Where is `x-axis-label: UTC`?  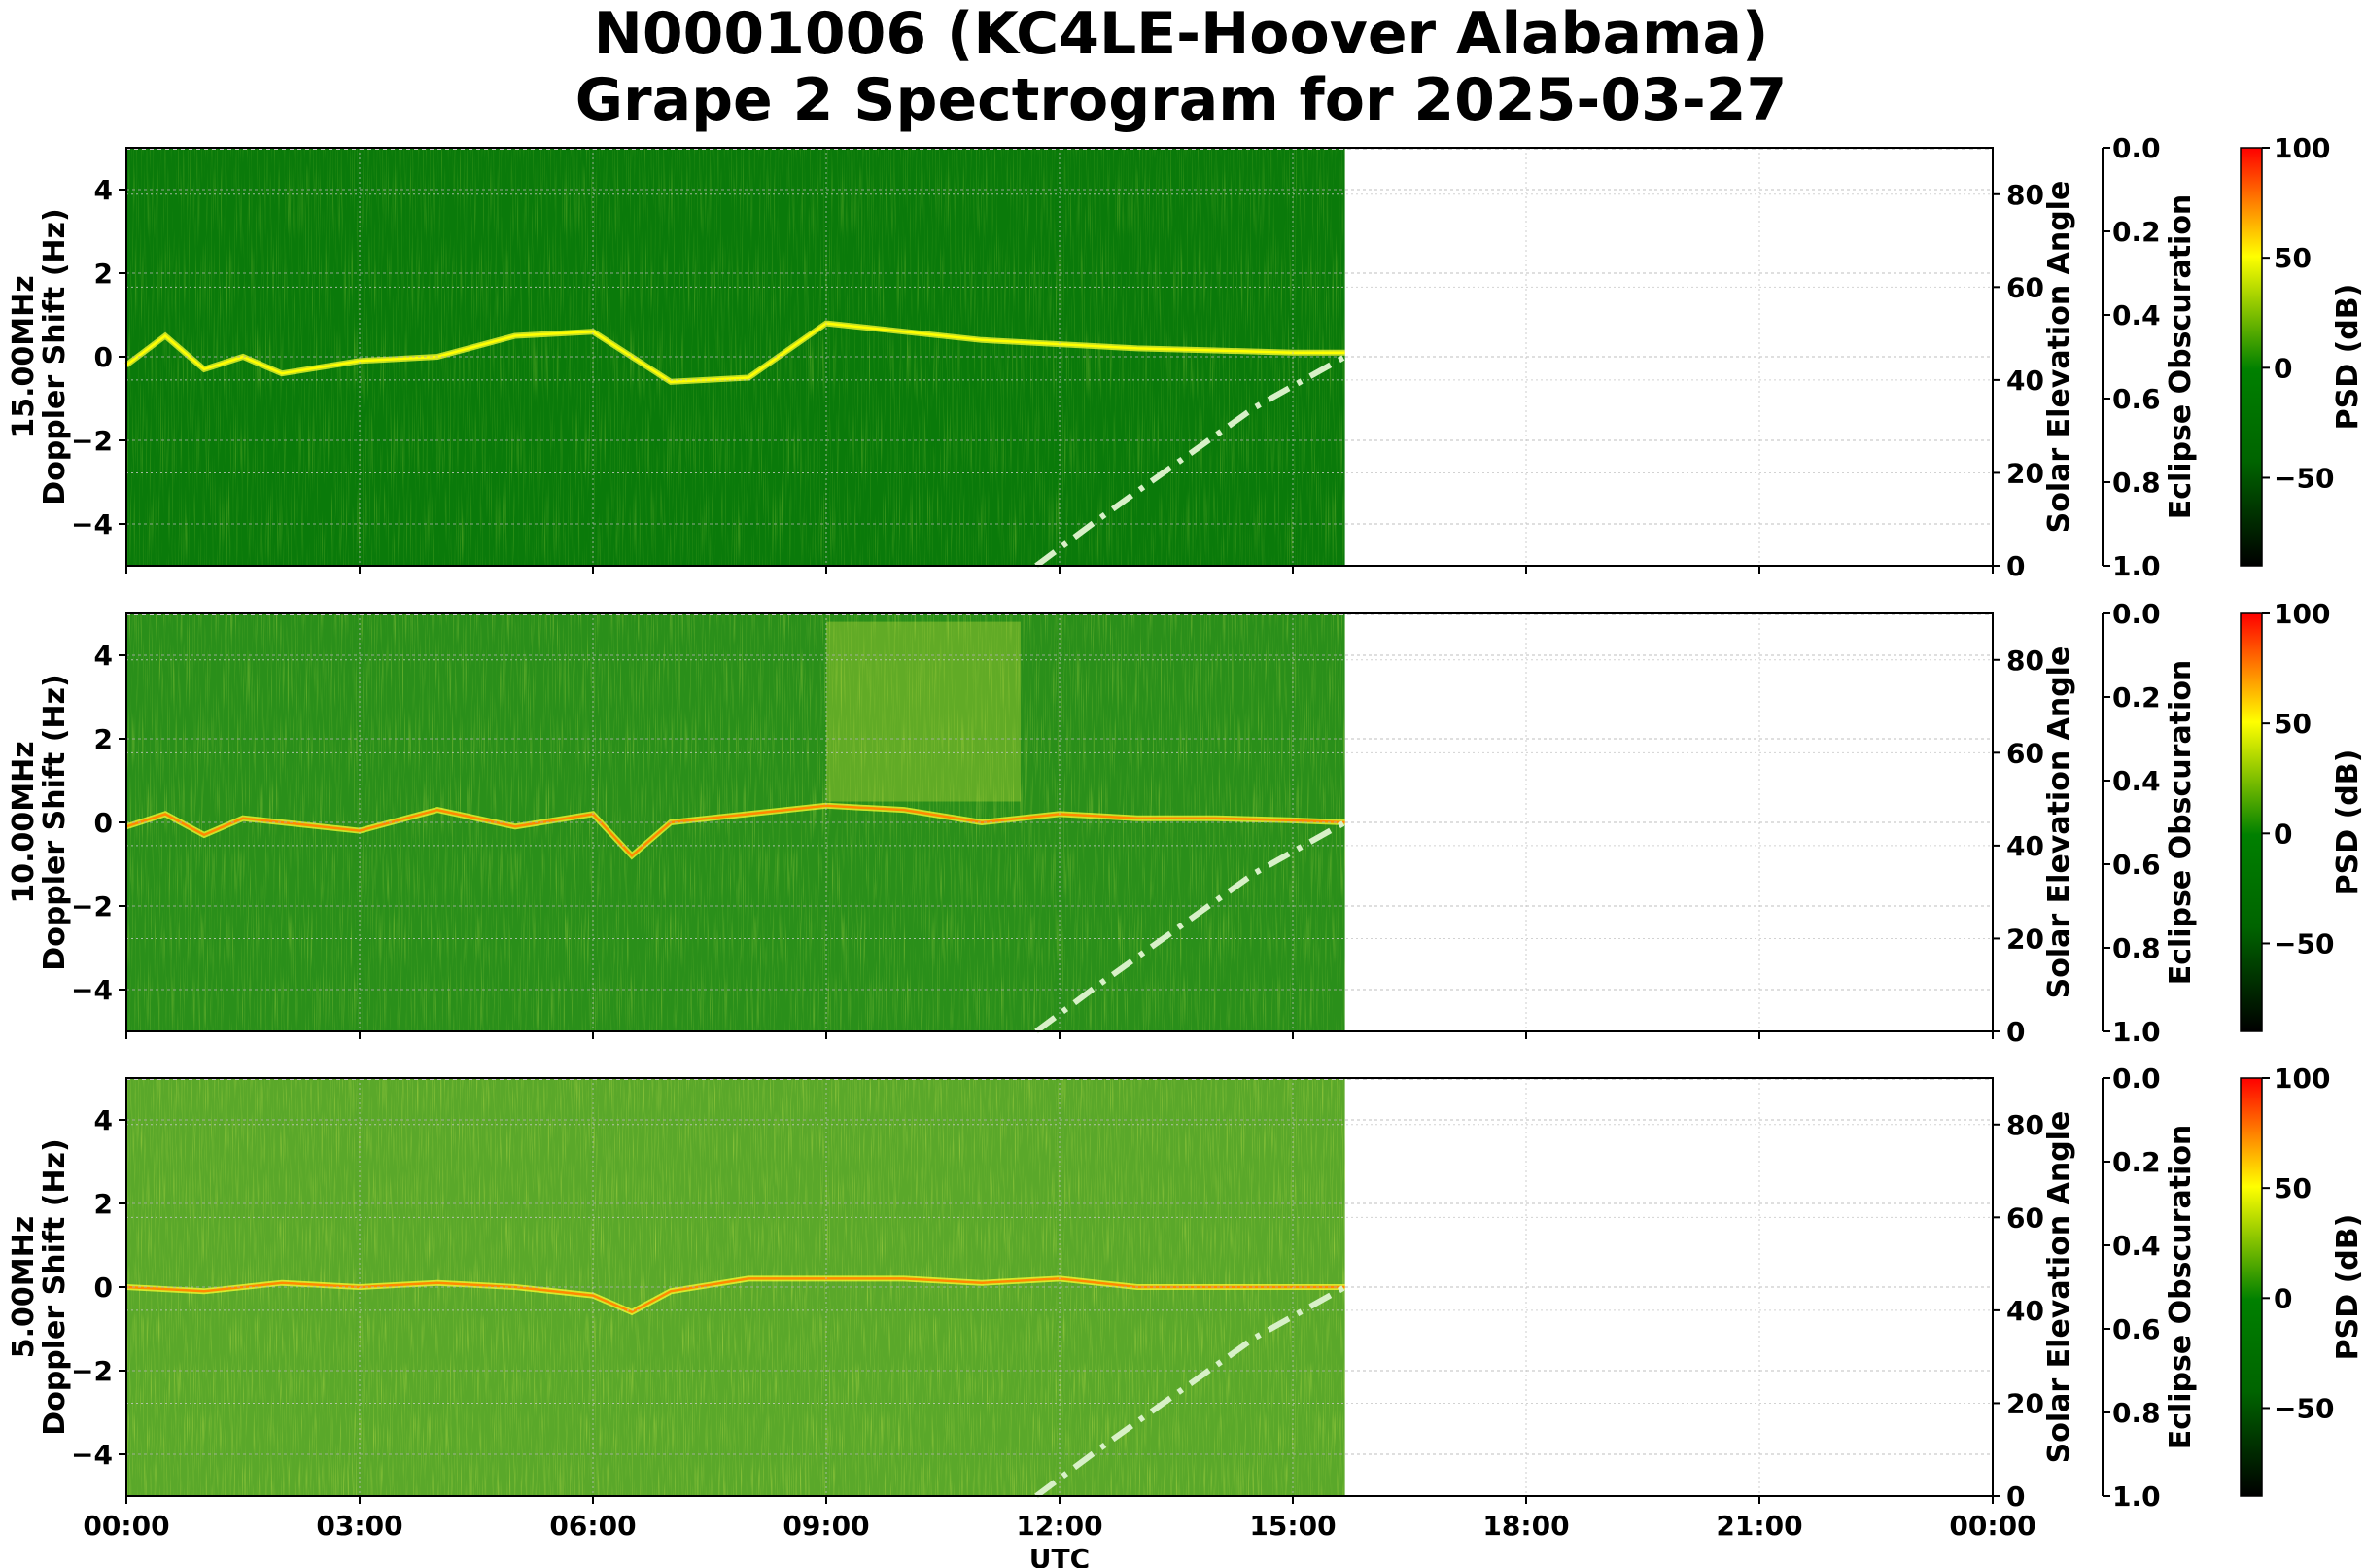 x-axis-label: UTC is located at coordinates (1060, 1555).